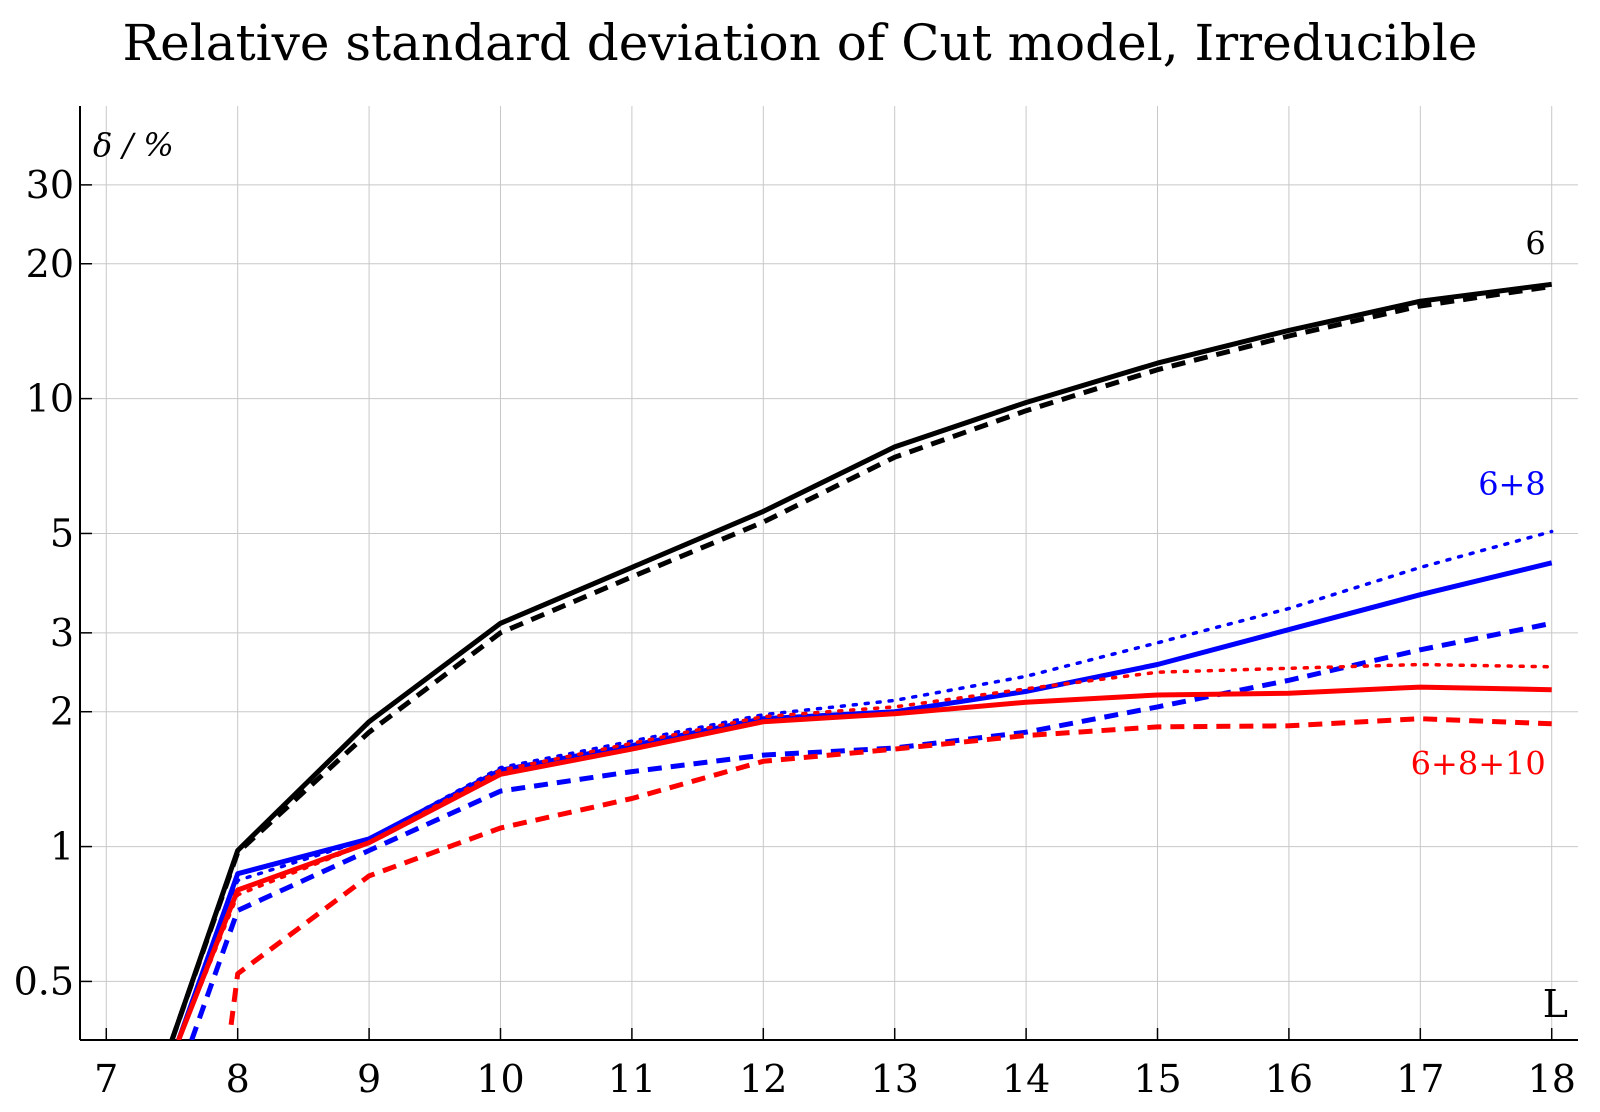  I want to click on x-tick-label: 9, so click(369, 1079).